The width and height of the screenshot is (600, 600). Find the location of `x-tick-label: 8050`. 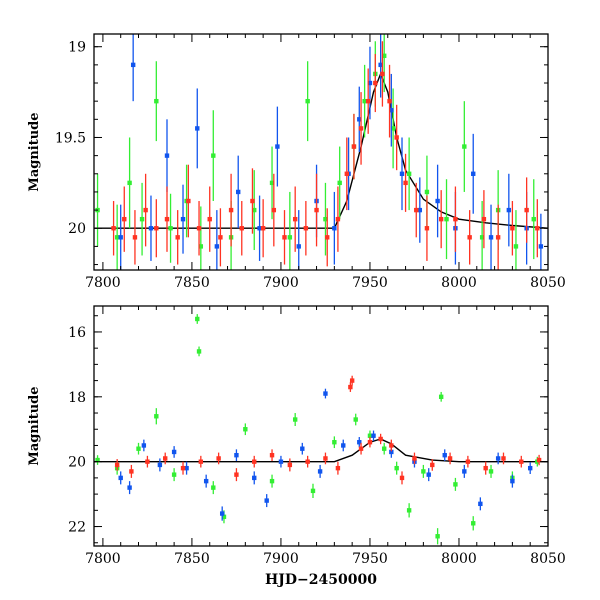

x-tick-label: 8050 is located at coordinates (548, 283).